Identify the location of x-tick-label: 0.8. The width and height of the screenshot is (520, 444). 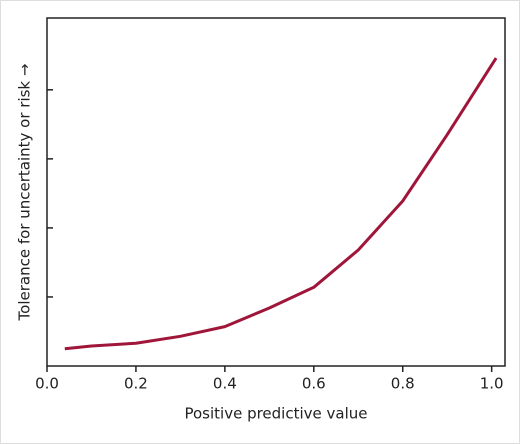
(403, 384).